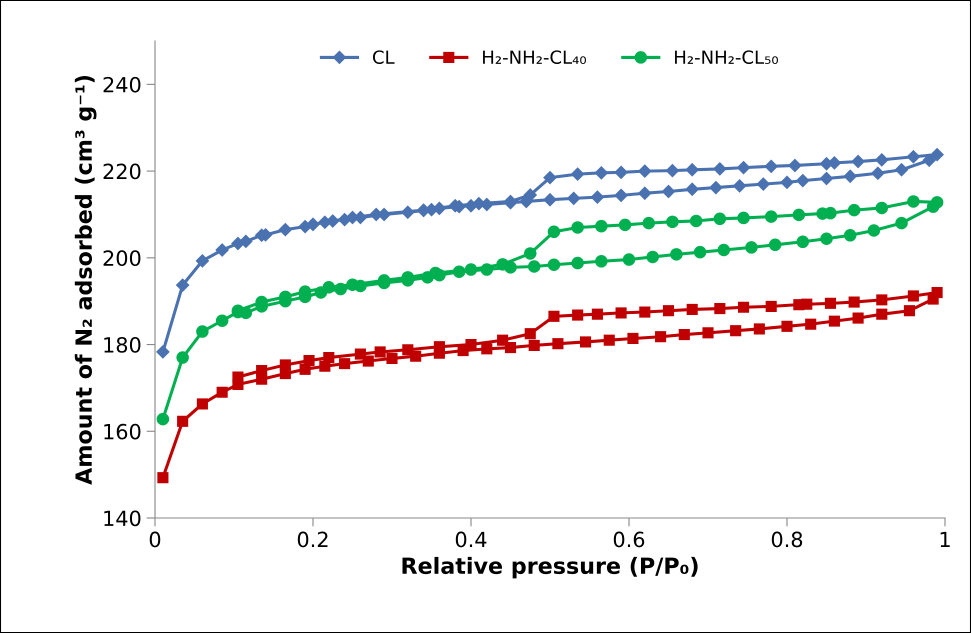 This screenshot has width=971, height=633. What do you see at coordinates (945, 540) in the screenshot?
I see `x-tick-label: 1` at bounding box center [945, 540].